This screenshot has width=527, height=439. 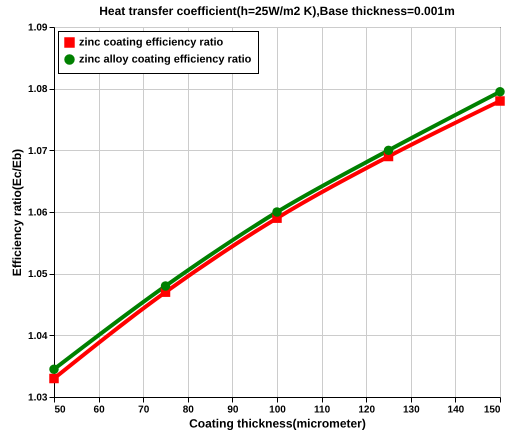 I want to click on x-tick-label: 140, so click(x=456, y=410).